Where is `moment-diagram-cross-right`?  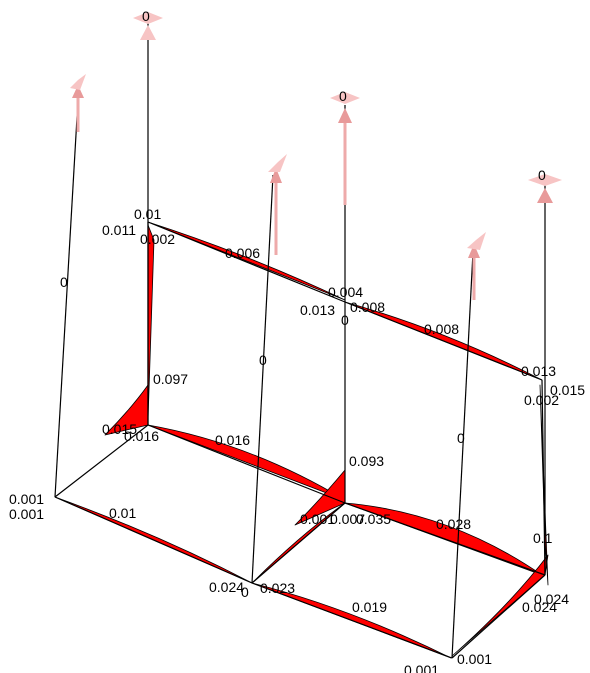
moment-diagram-cross-right is located at coordinates (500, 605).